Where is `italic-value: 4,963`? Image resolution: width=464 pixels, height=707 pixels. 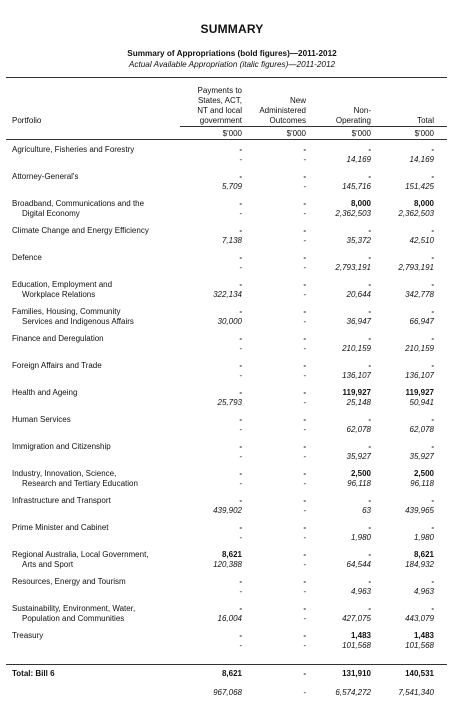 italic-value: 4,963 is located at coordinates (360, 591).